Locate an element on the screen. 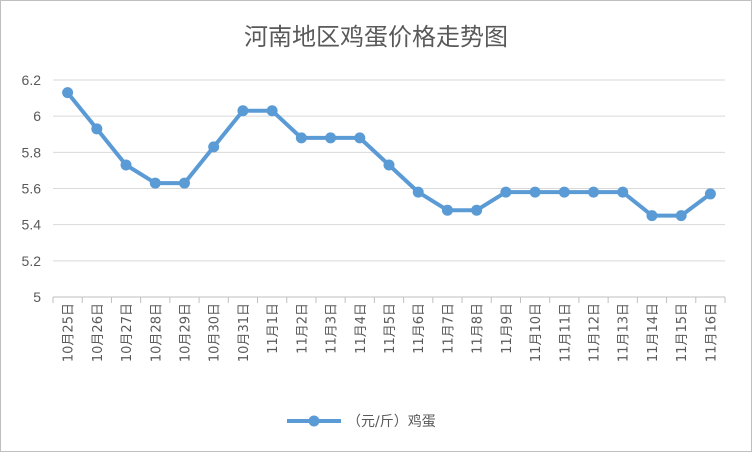 This screenshot has height=452, width=752. x-tick-label: 11月7日 is located at coordinates (448, 328).